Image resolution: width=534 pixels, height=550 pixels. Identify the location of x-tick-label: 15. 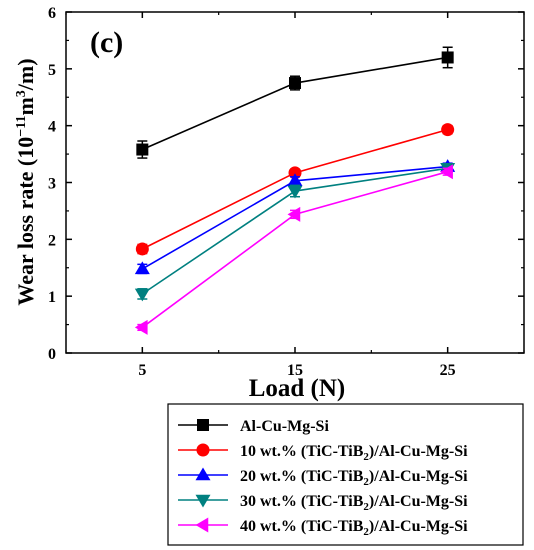
(295, 370).